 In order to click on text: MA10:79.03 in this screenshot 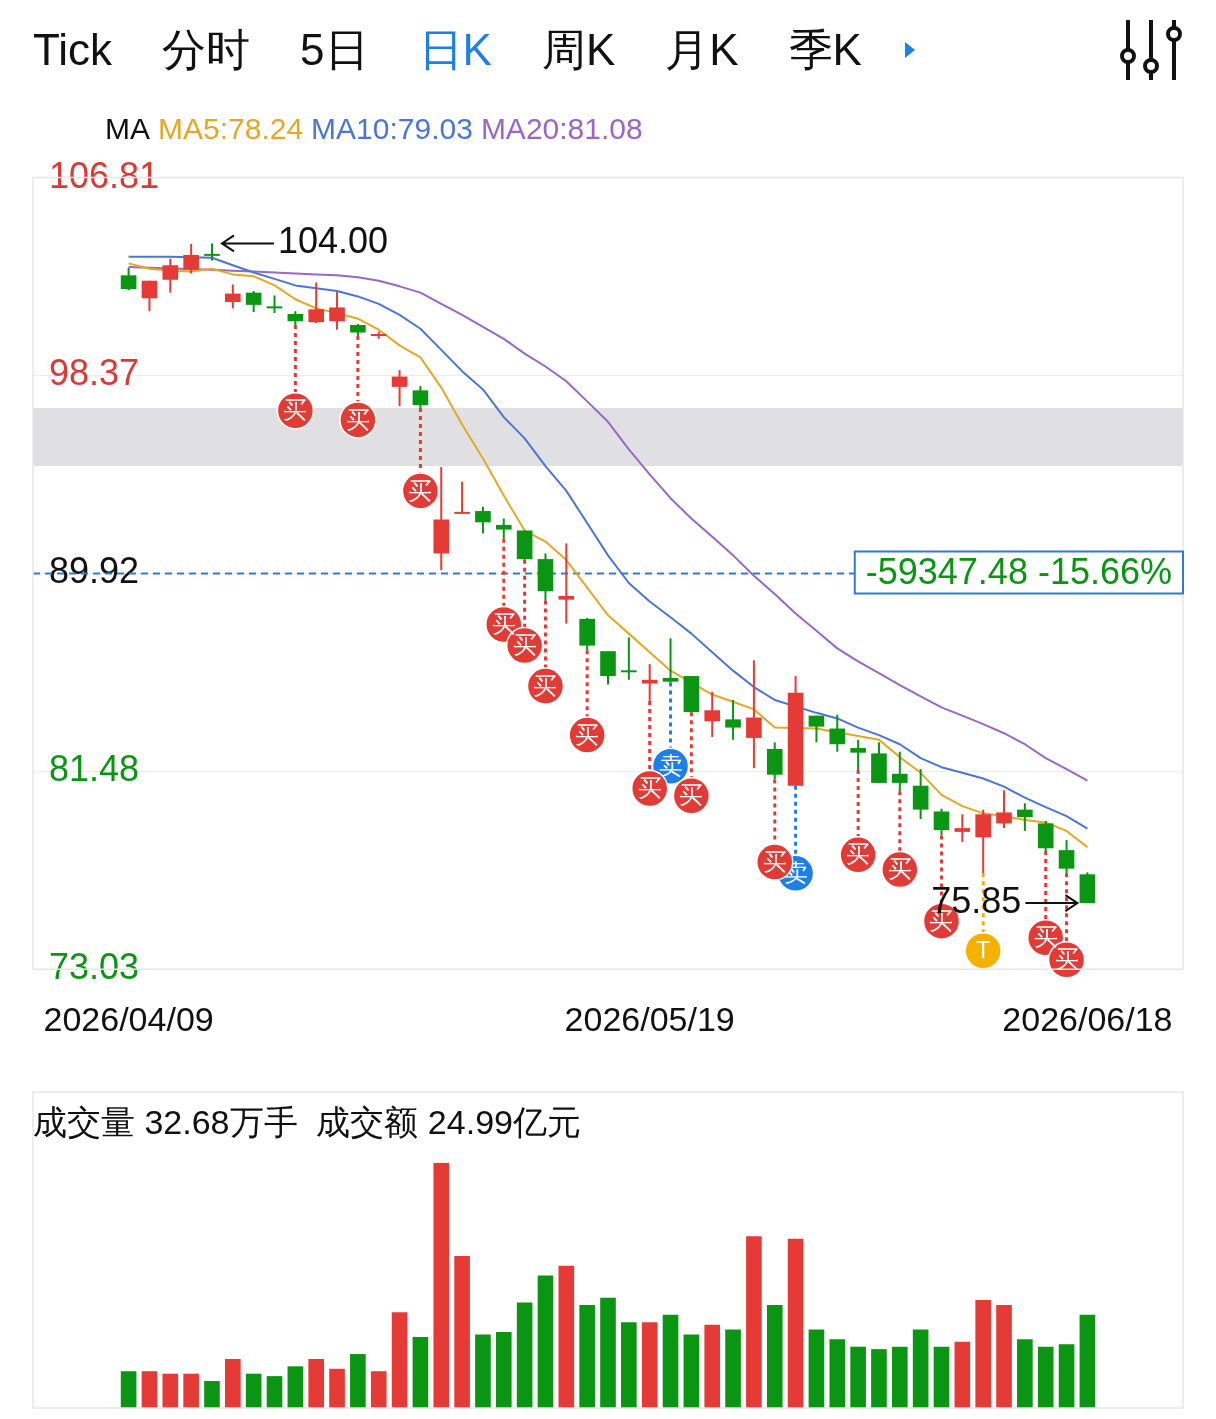, I will do `click(392, 129)`.